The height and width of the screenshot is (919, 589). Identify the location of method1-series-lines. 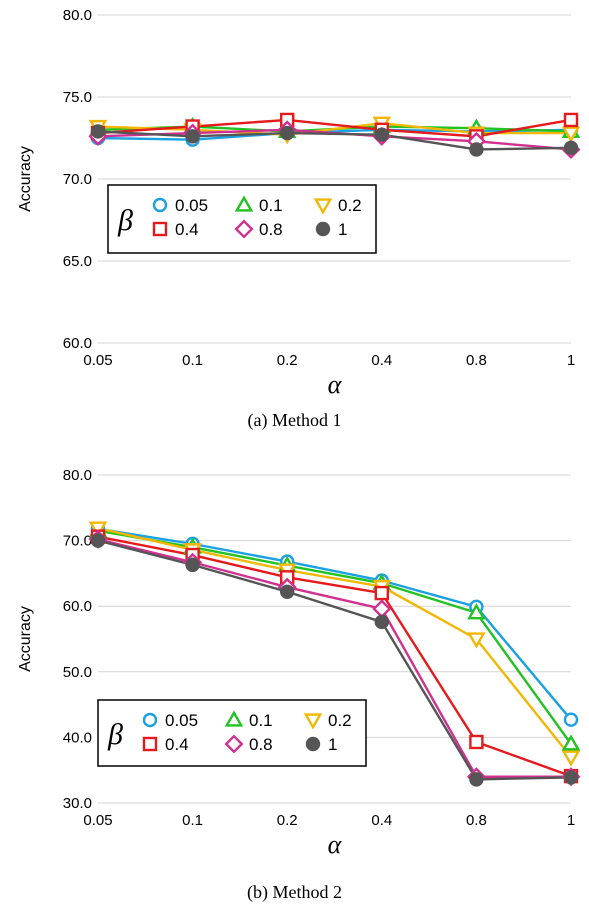
(334, 134).